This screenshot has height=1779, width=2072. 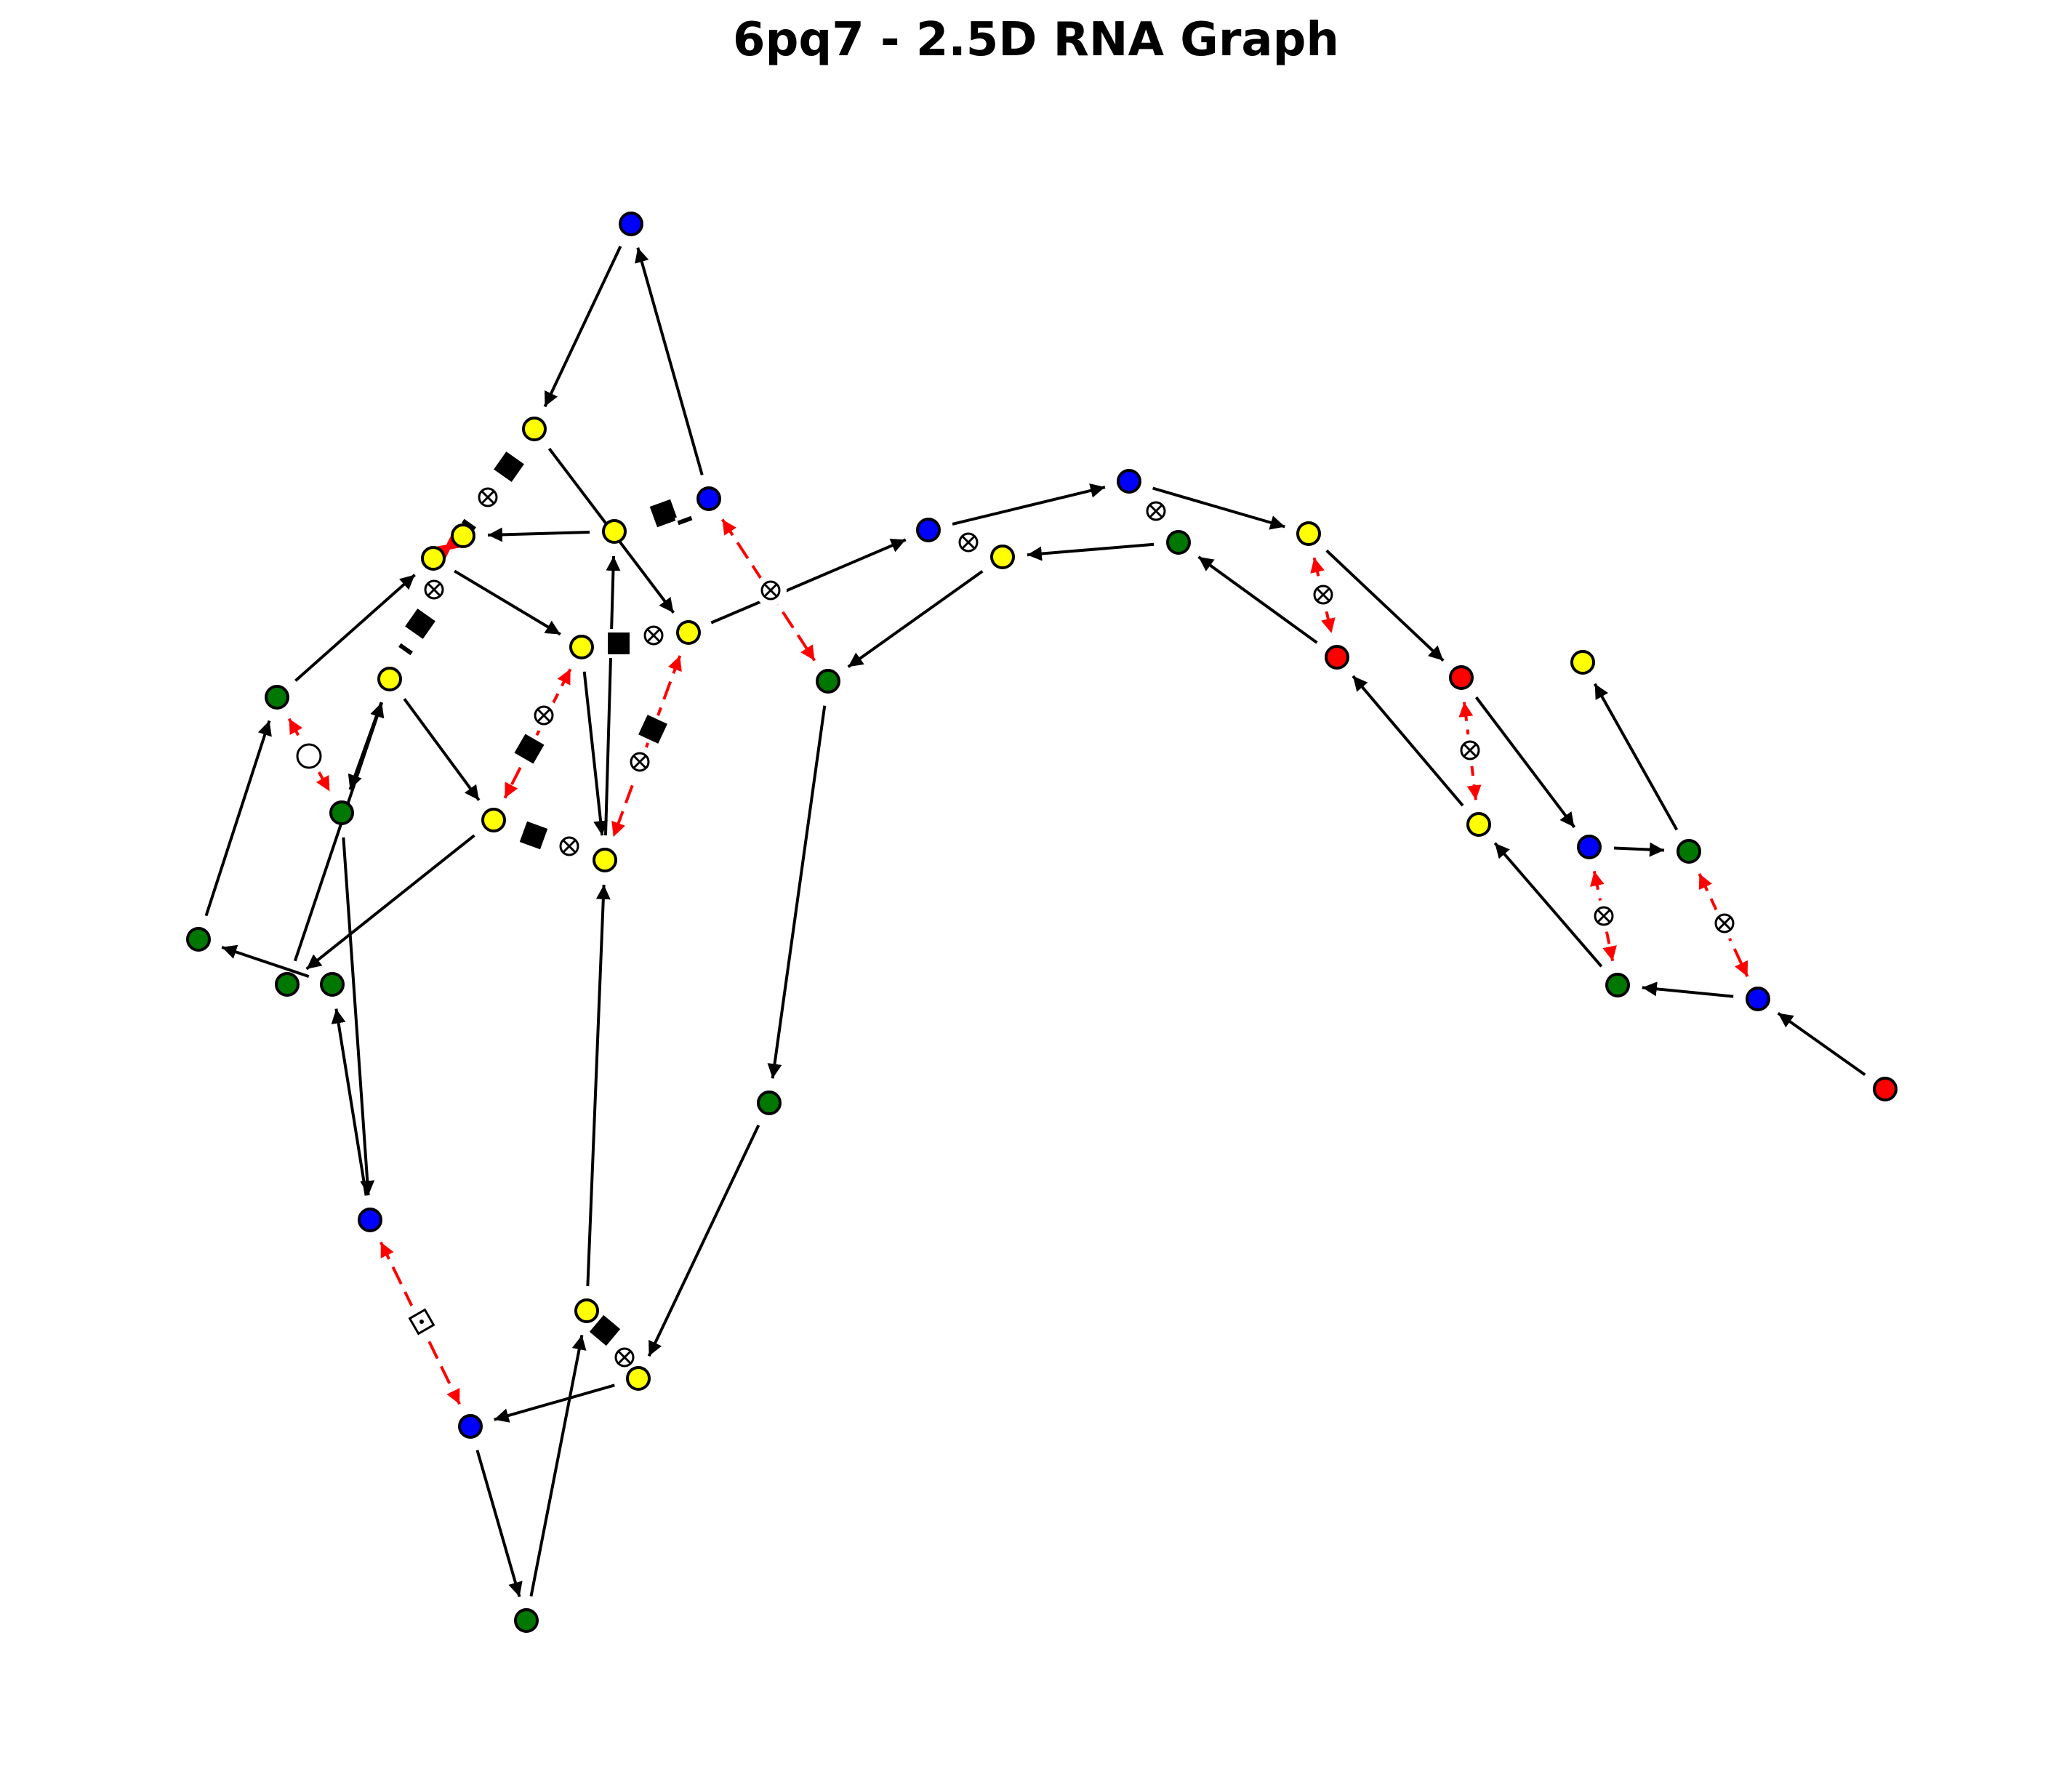 I want to click on backbone-edge-n16-n10, so click(x=339, y=832).